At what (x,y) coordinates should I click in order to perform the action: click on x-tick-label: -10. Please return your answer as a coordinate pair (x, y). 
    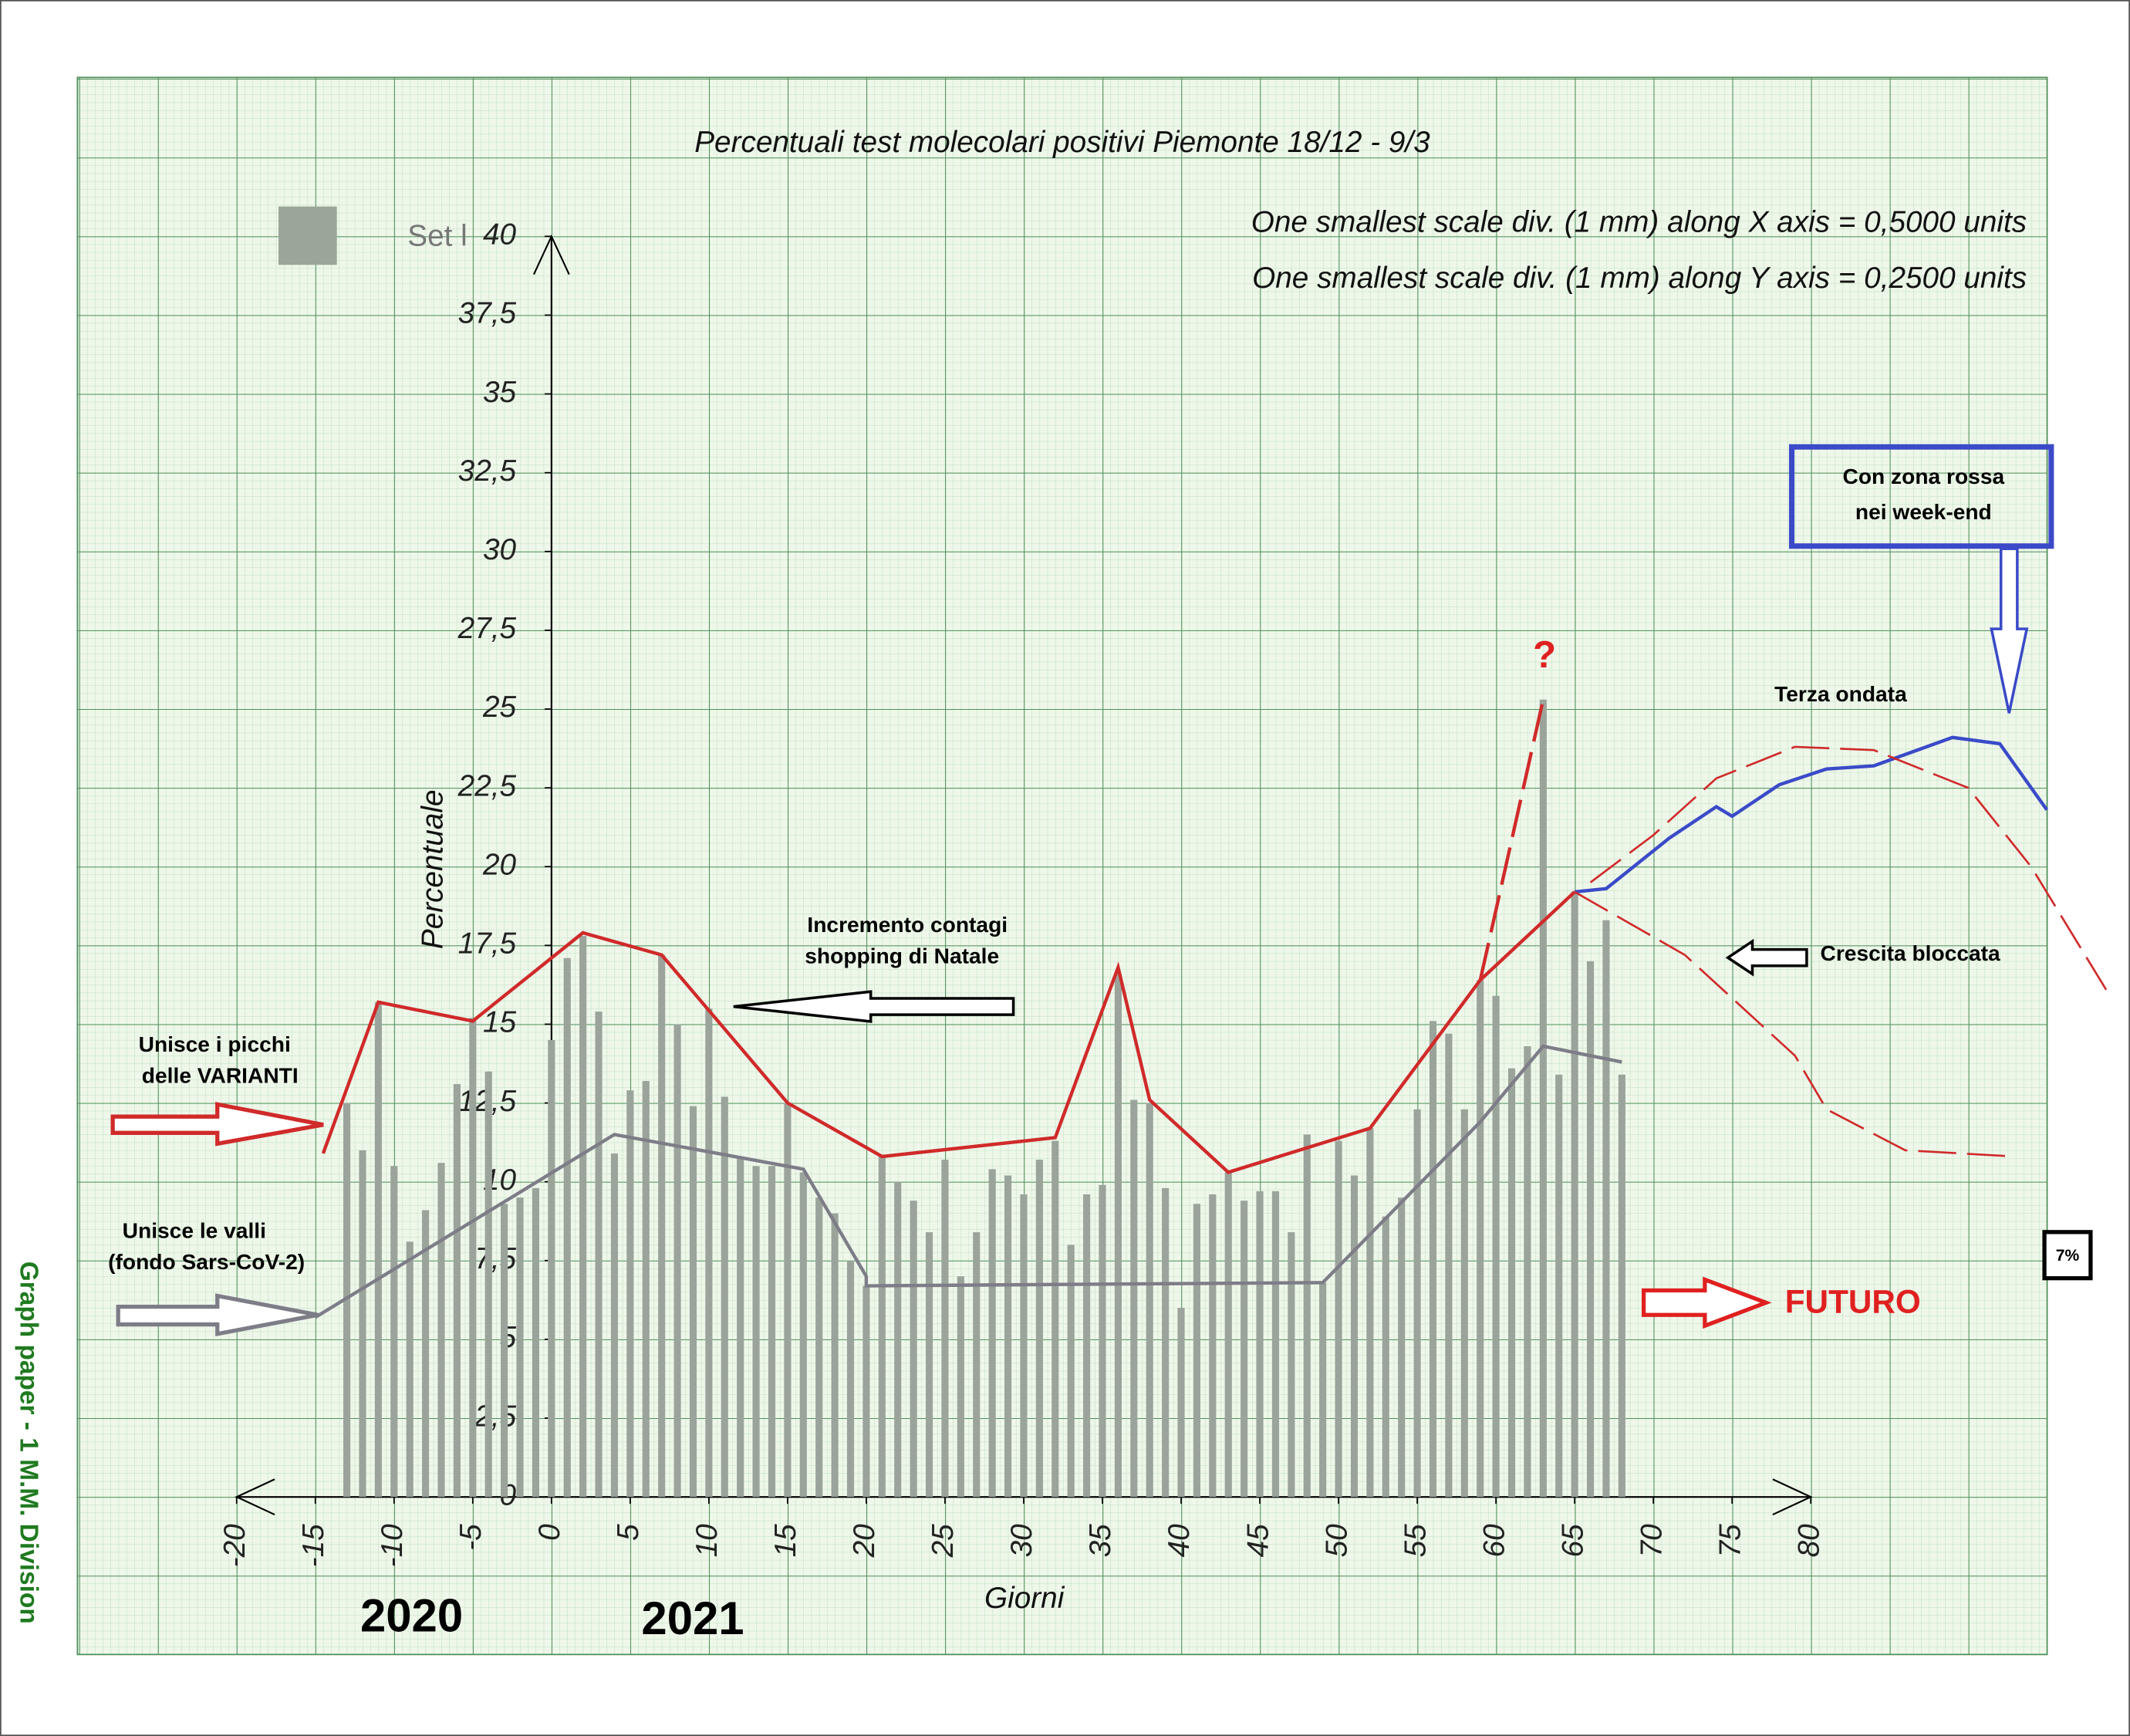
    Looking at the image, I should click on (392, 1545).